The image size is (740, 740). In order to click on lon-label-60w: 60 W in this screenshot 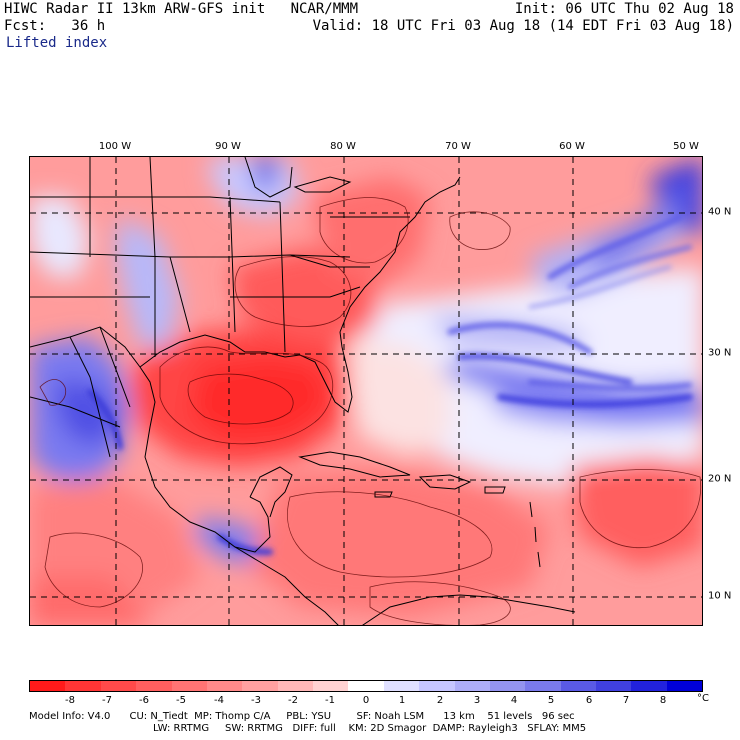, I will do `click(572, 146)`.